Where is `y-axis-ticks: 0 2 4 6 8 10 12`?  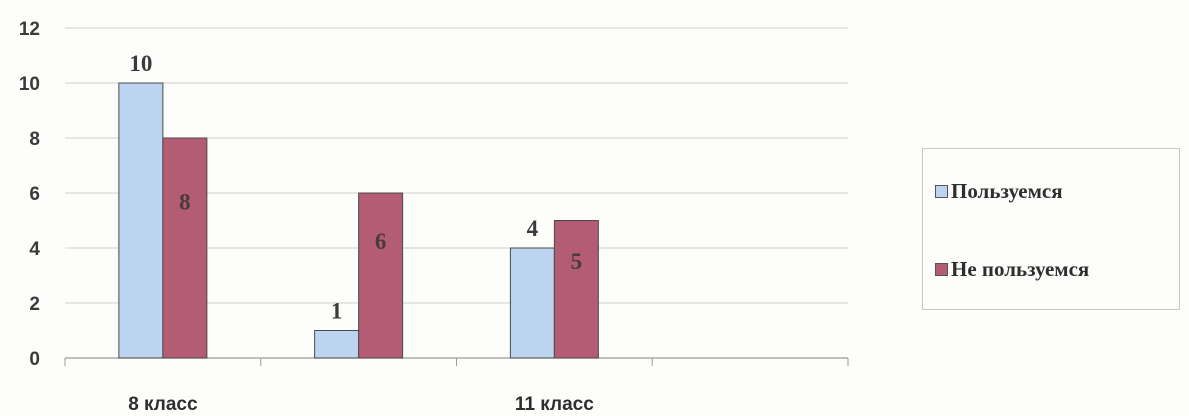
y-axis-ticks: 0 2 4 6 8 10 12 is located at coordinates (30, 194).